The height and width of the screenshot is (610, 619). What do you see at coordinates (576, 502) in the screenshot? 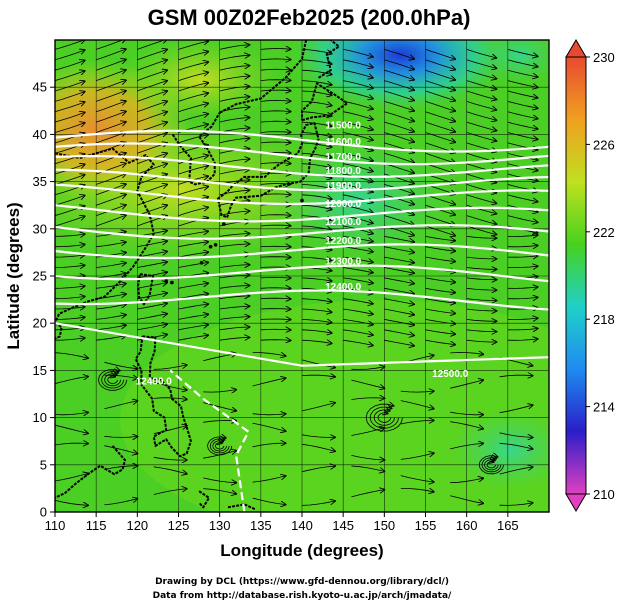
I see `colorbar-min-triangle` at bounding box center [576, 502].